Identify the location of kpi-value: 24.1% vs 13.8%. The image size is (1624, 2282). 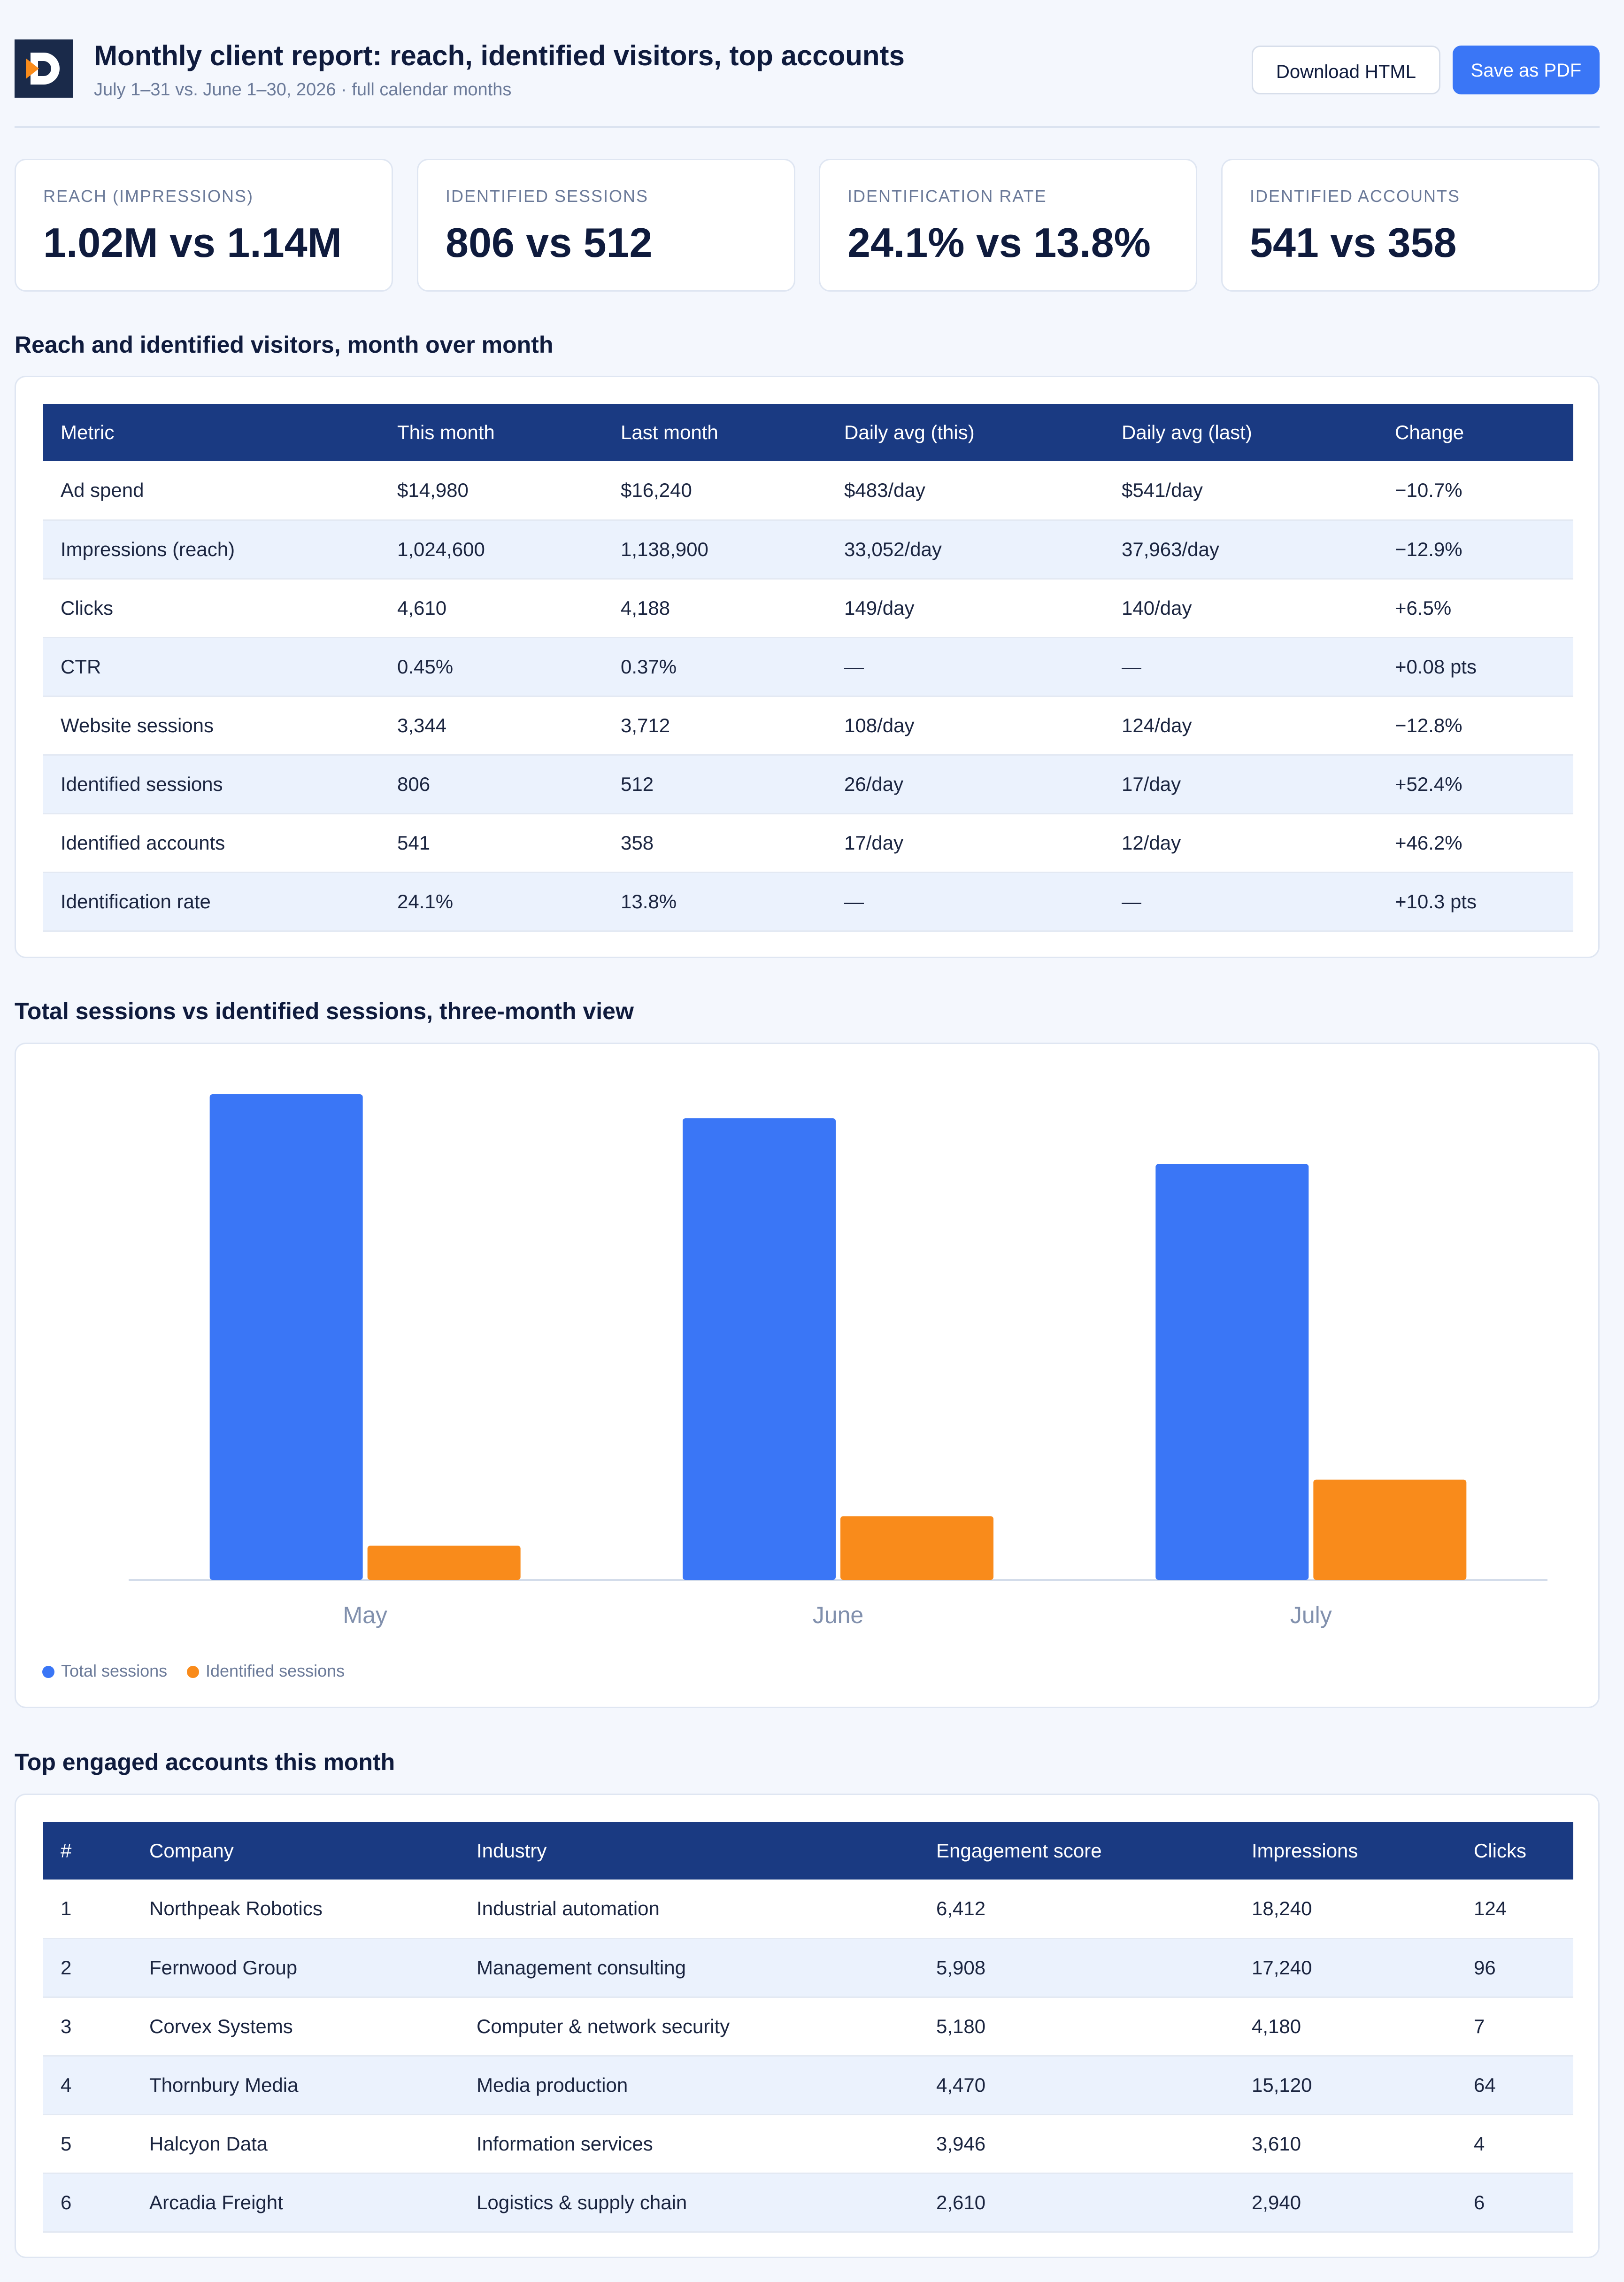
(999, 242).